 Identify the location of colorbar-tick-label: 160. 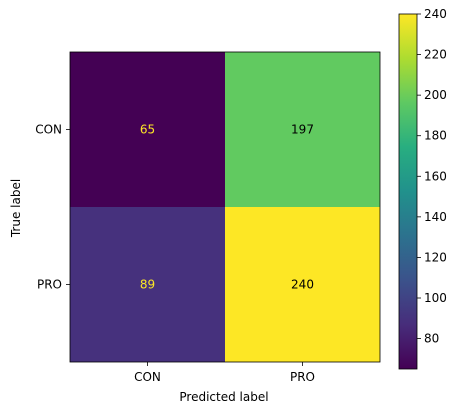
(435, 176).